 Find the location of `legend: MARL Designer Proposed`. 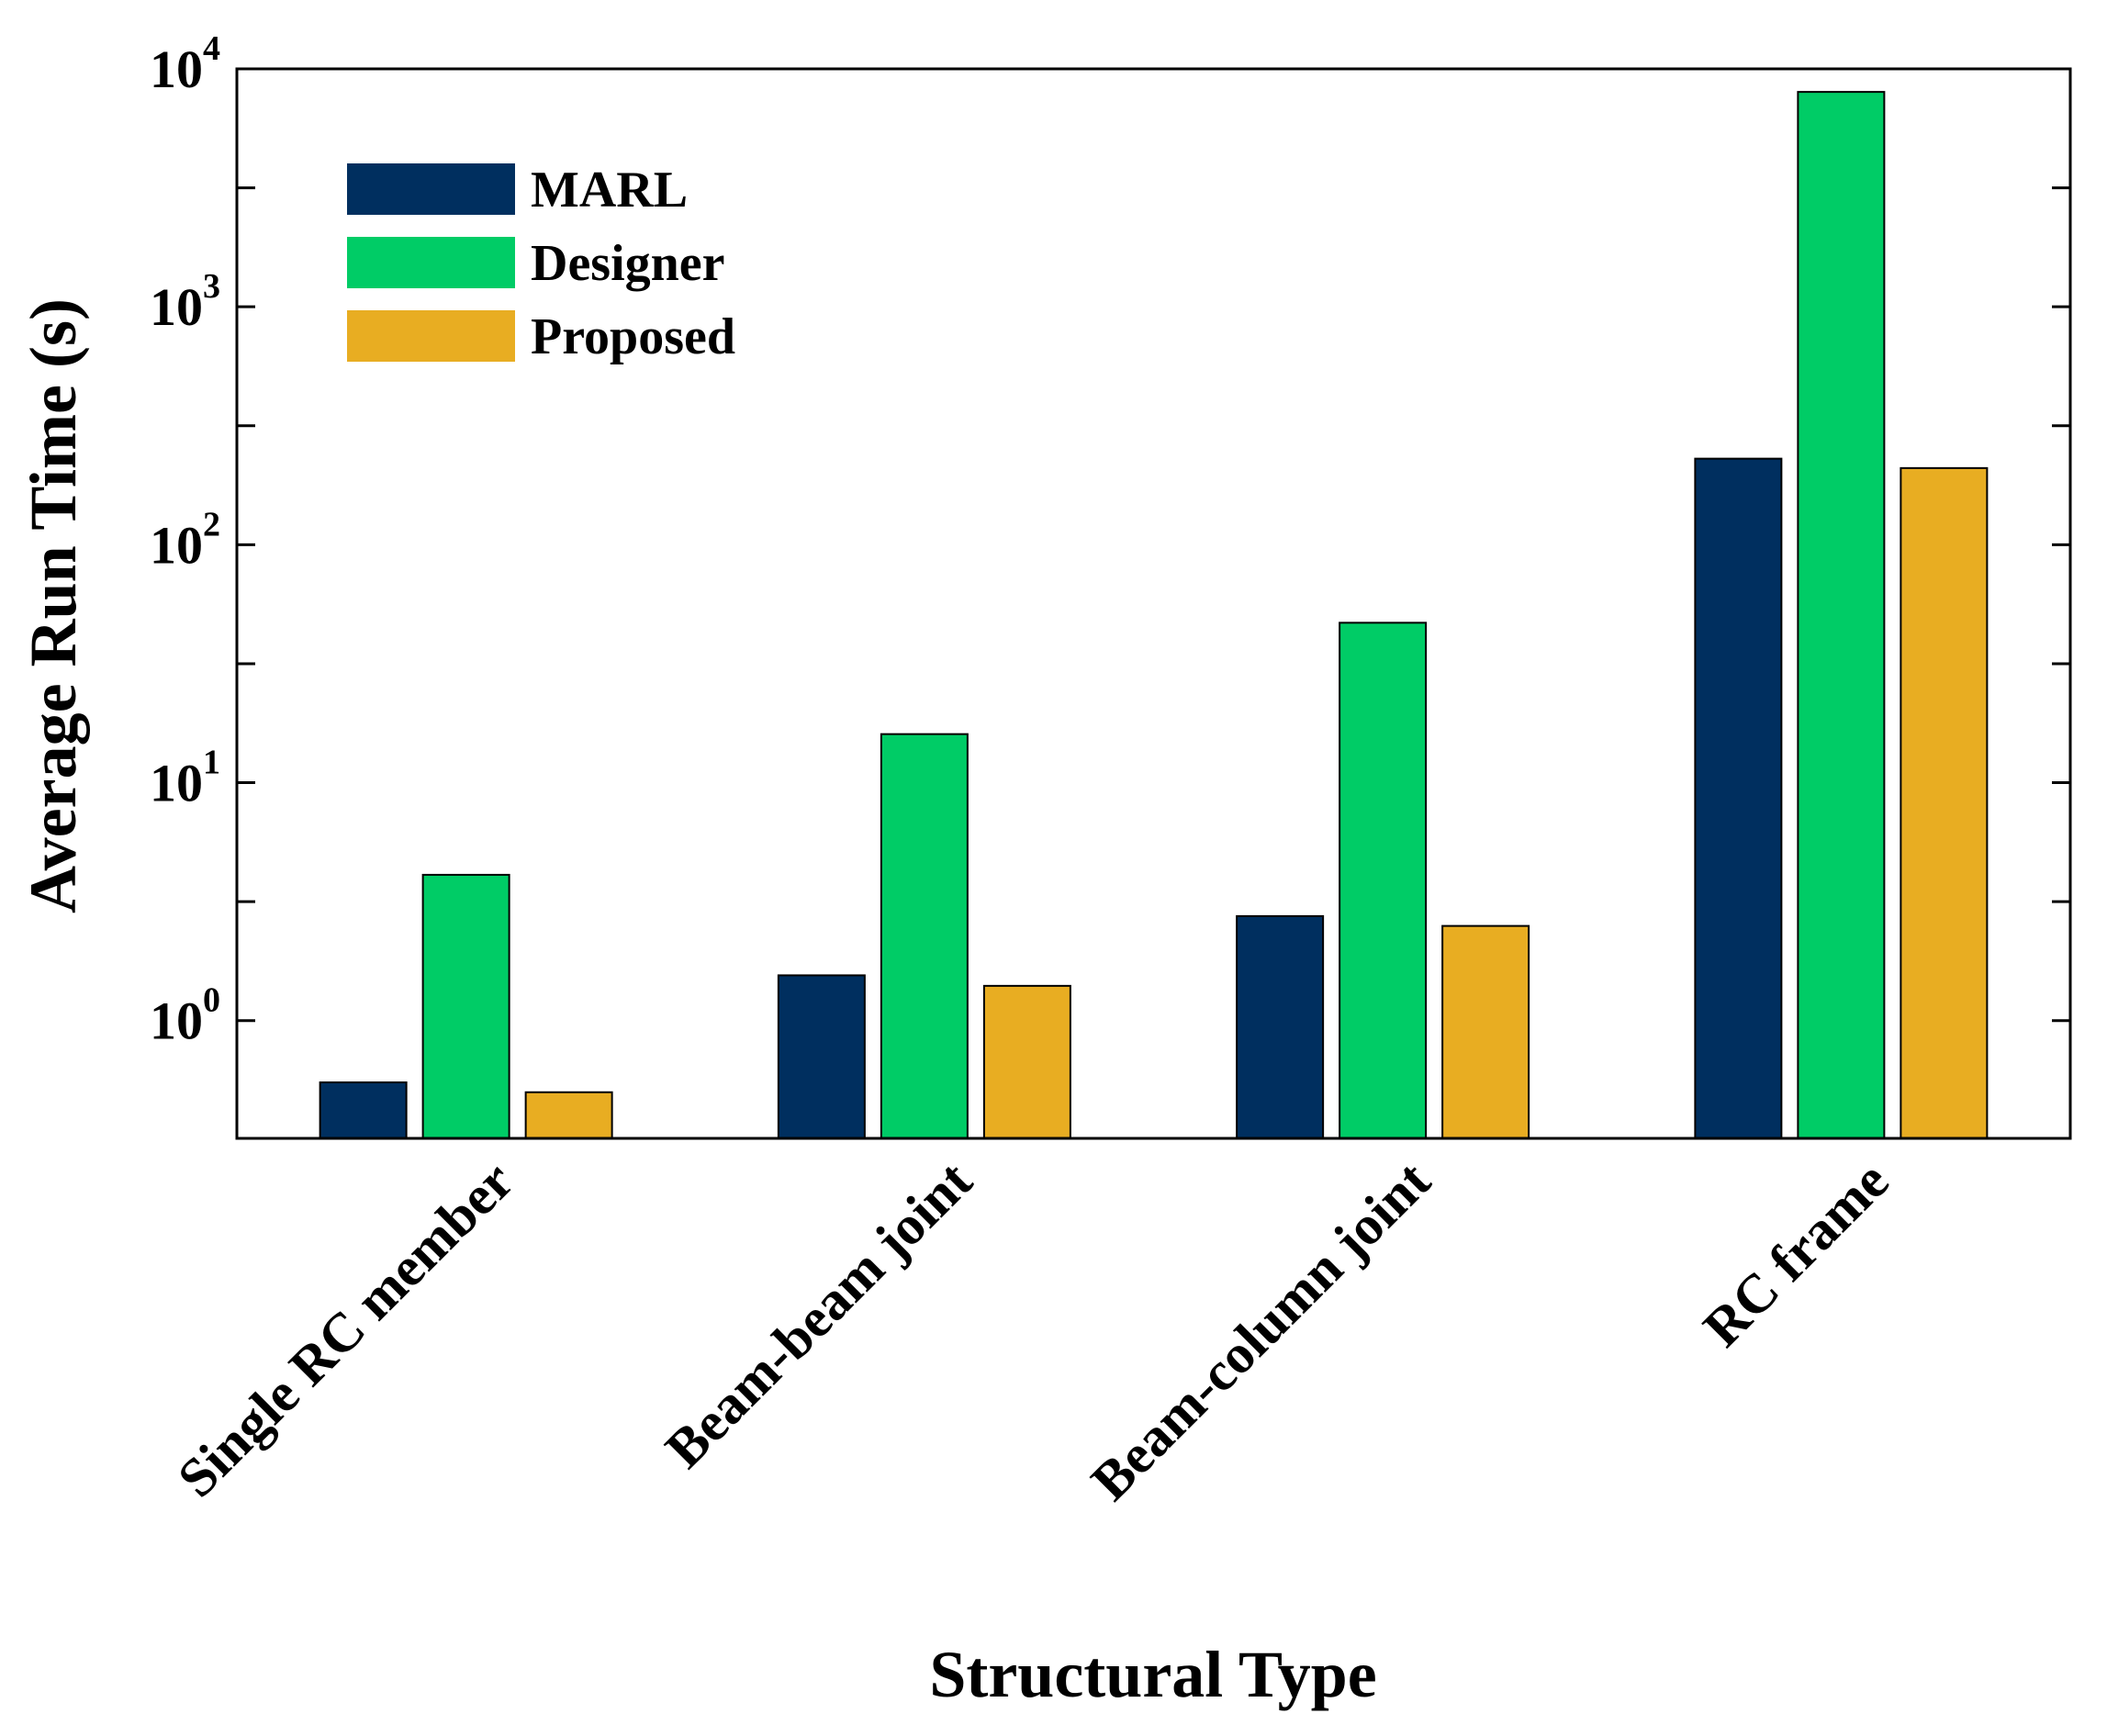

legend: MARL Designer Proposed is located at coordinates (541, 263).